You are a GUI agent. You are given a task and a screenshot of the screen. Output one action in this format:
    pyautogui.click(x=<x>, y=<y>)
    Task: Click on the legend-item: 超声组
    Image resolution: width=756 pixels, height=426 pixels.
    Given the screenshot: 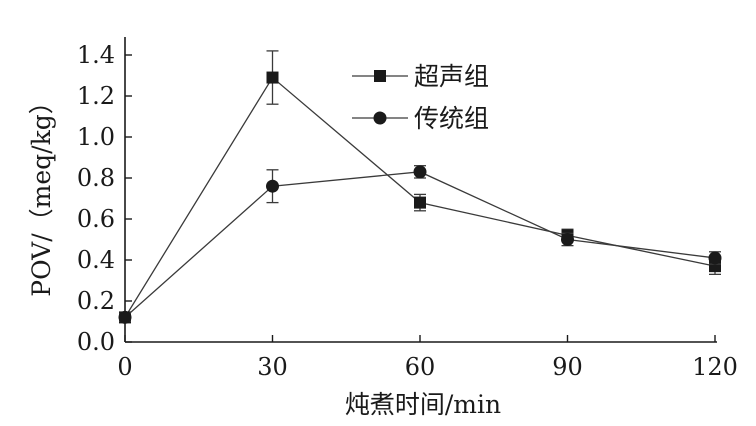 What is the action you would take?
    pyautogui.click(x=420, y=76)
    